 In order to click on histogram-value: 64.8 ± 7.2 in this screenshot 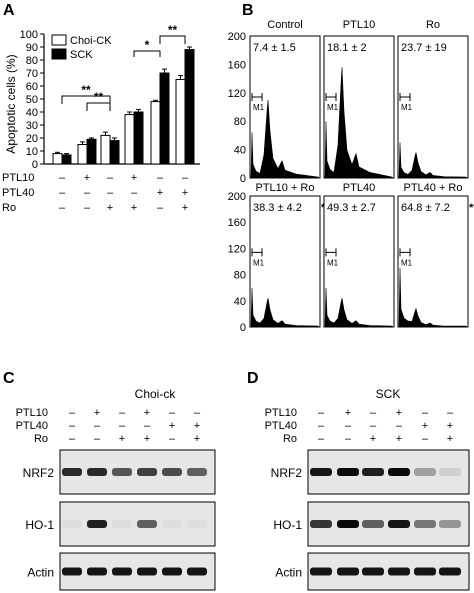, I will do `click(425, 208)`.